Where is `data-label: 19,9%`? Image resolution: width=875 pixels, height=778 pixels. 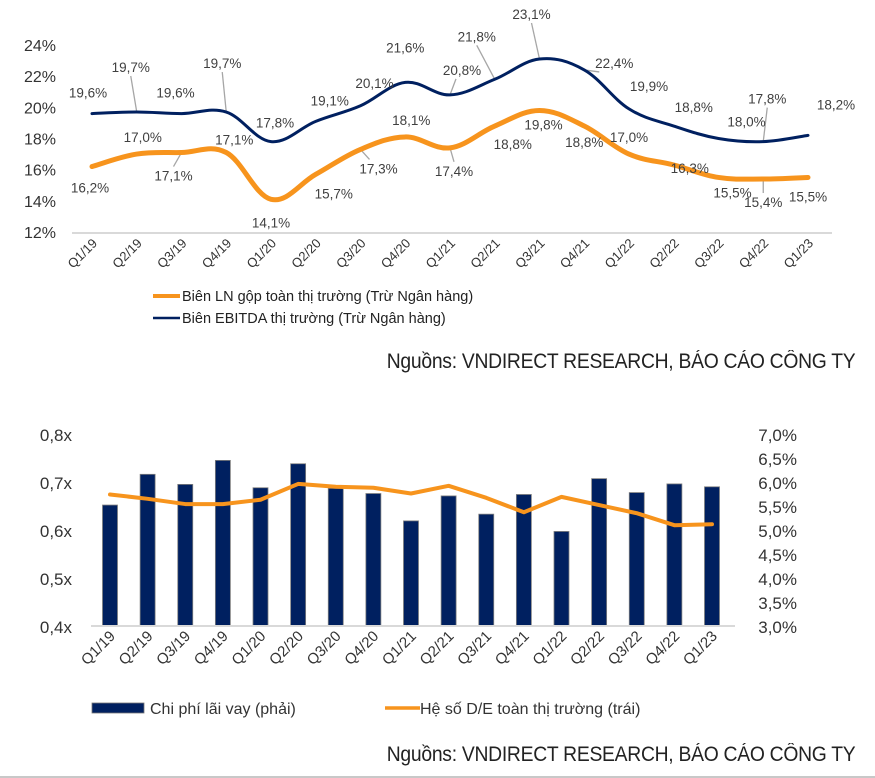 data-label: 19,9% is located at coordinates (649, 86).